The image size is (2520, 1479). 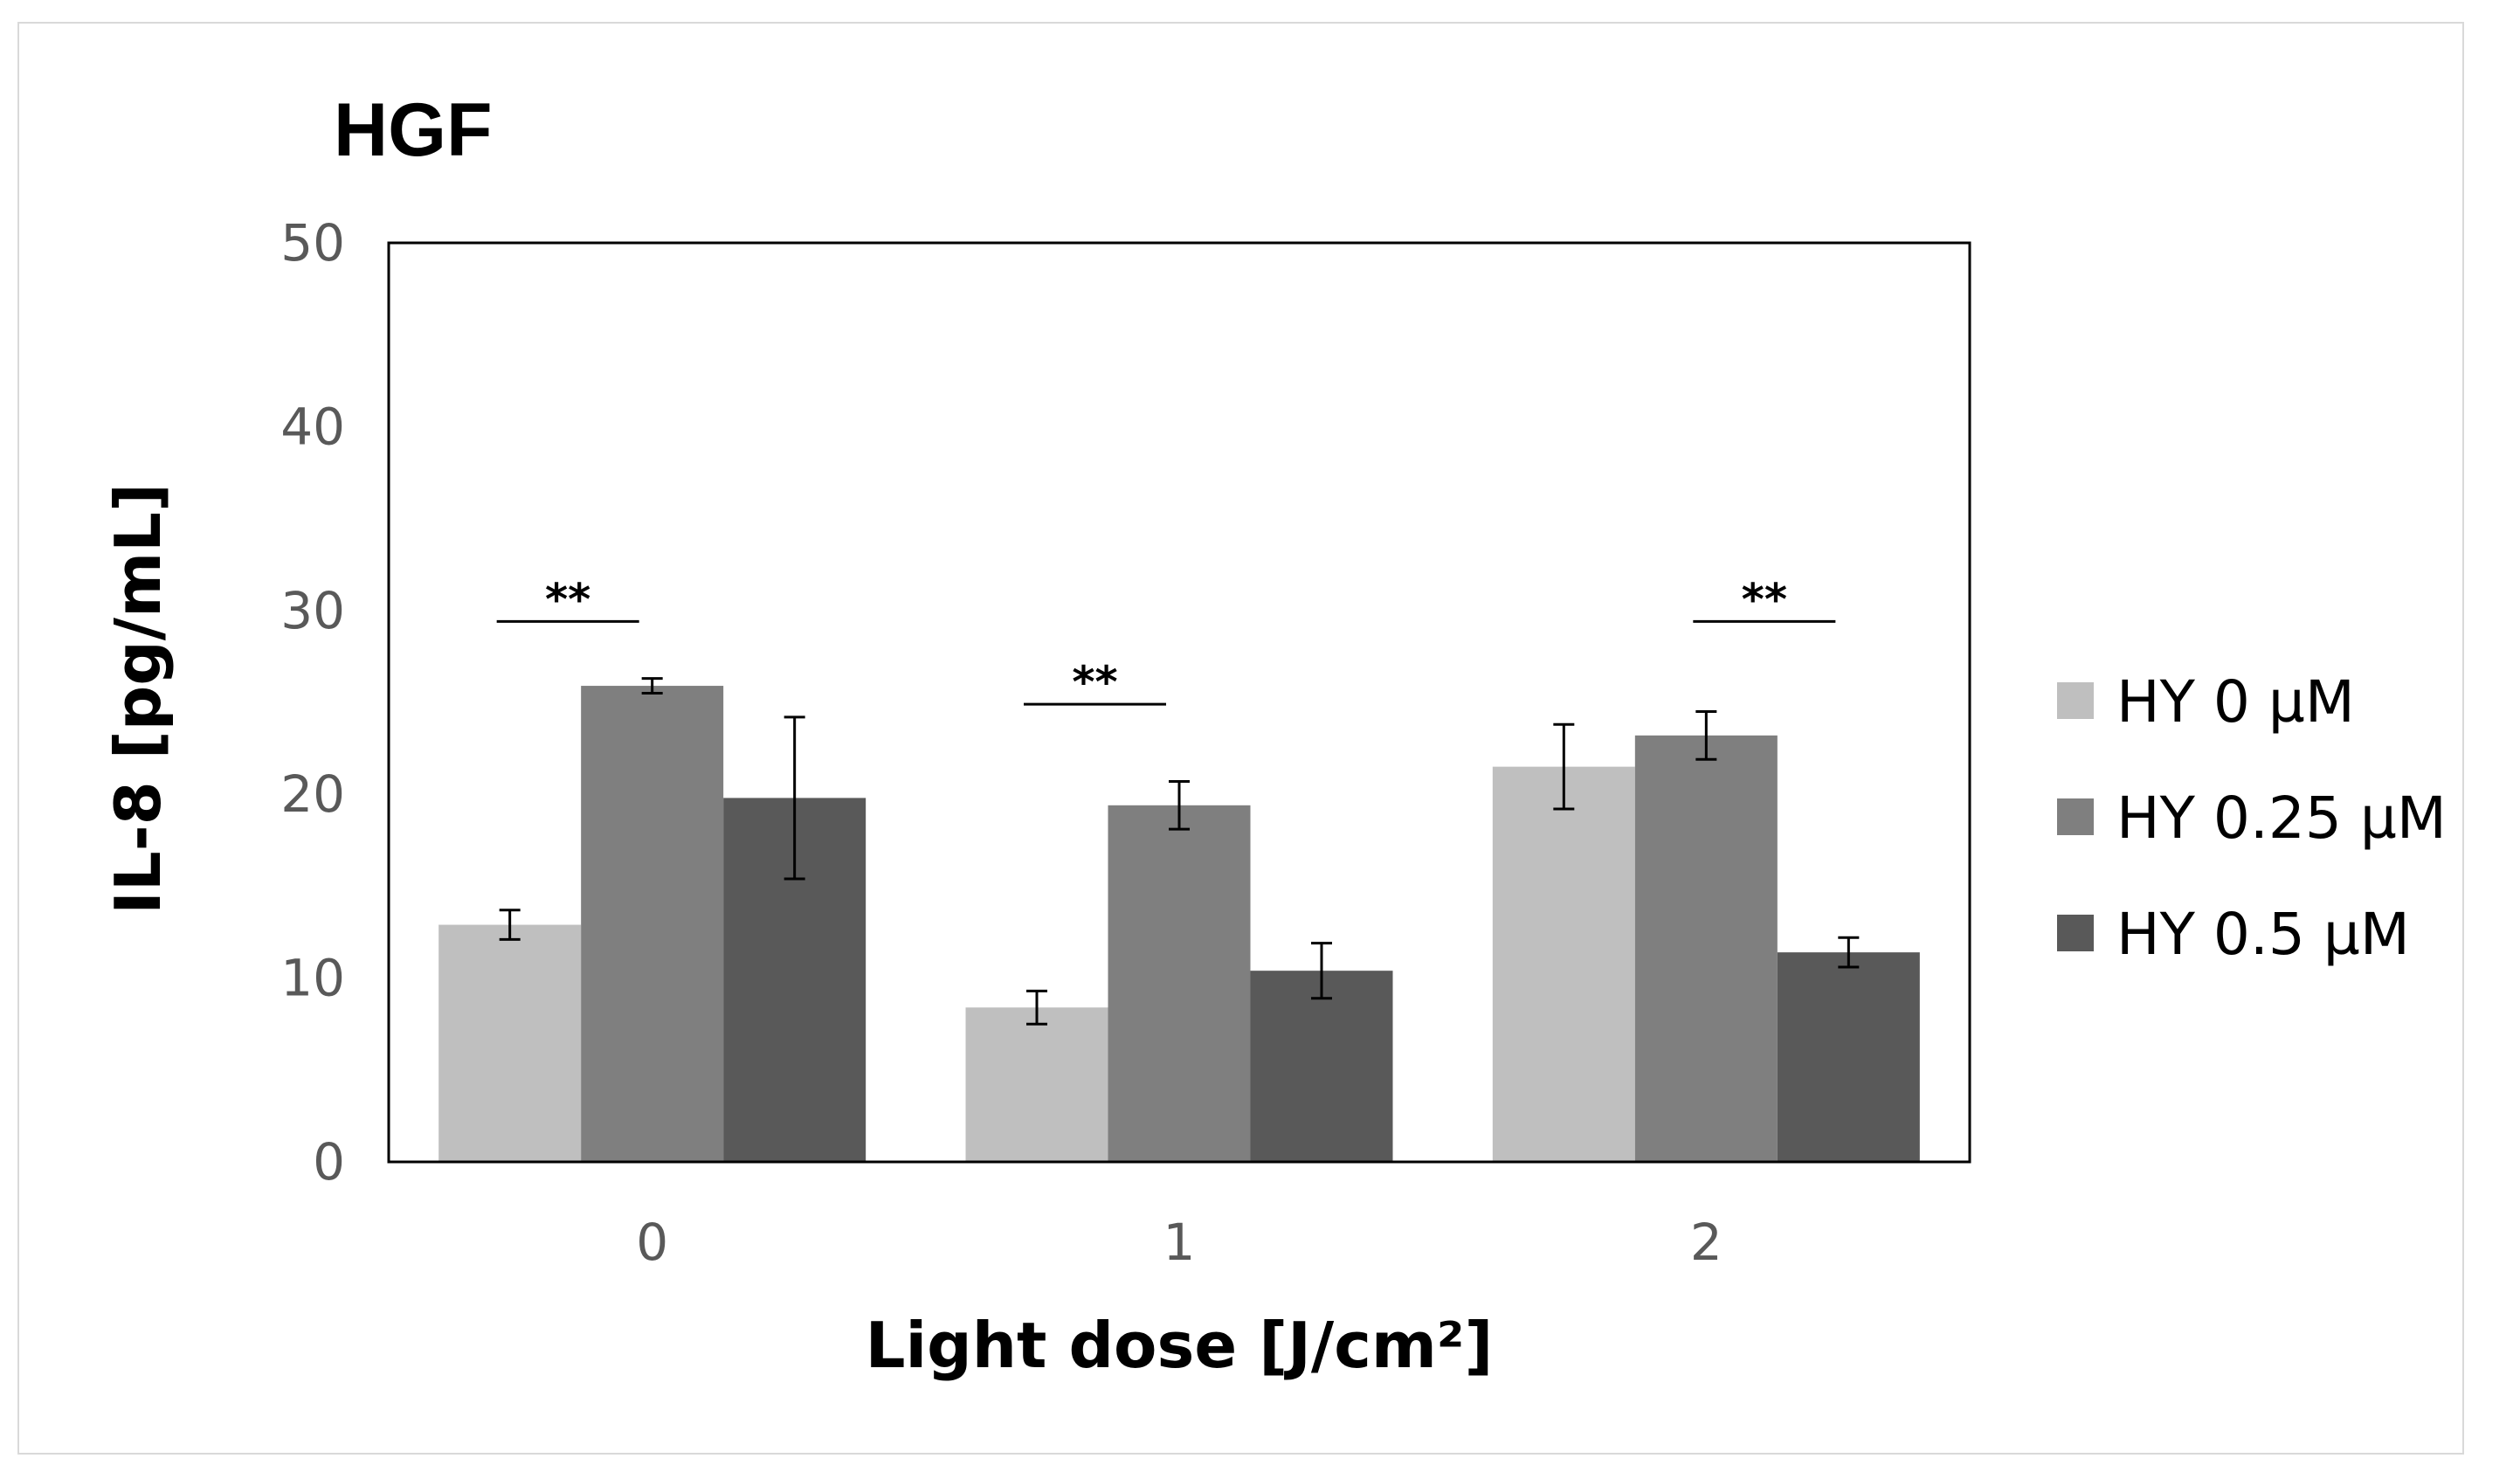 I want to click on y-tick-label: 20, so click(x=312, y=794).